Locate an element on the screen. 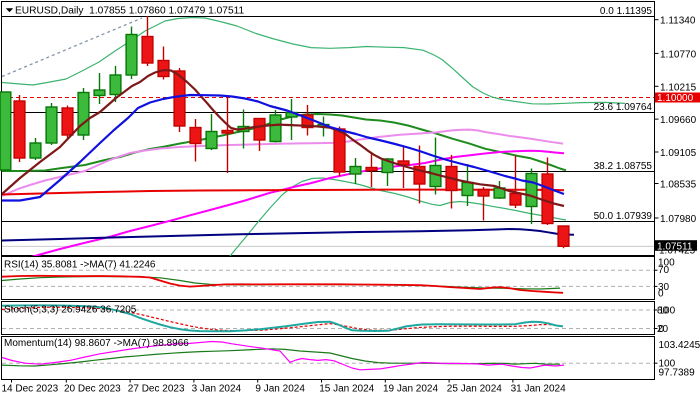  svg-text: 1.07425 is located at coordinates (677, 251).